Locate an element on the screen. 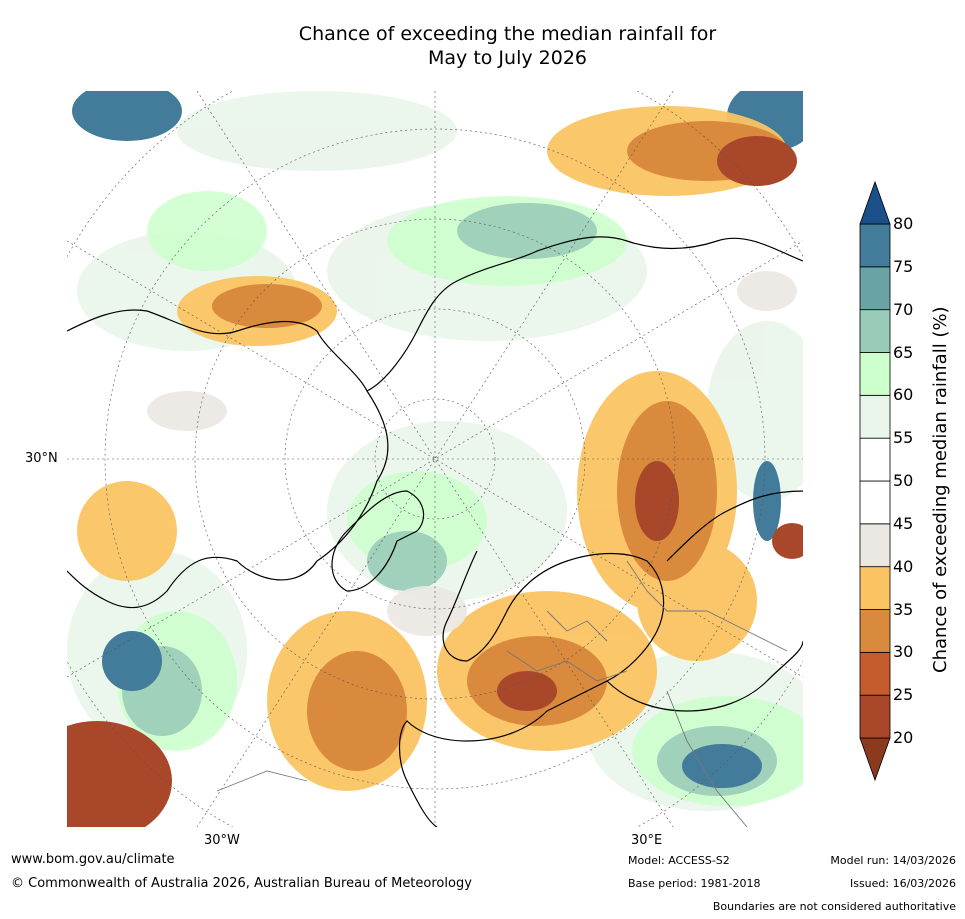 This screenshot has height=919, width=965. colorbar-tick-label: 60 is located at coordinates (903, 395).